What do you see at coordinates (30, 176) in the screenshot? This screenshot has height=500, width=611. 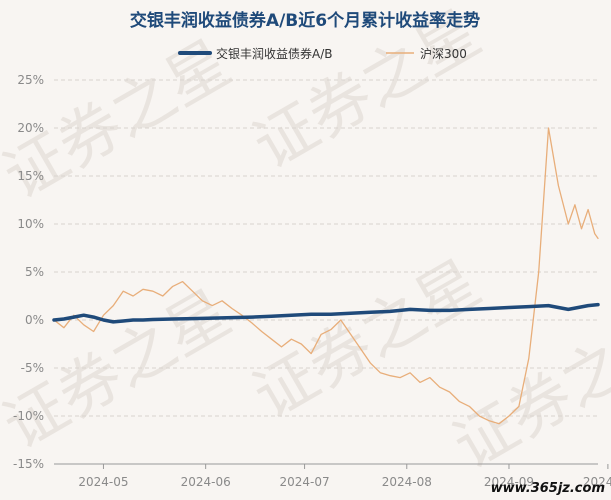 I see `y-tick-label: 15%` at bounding box center [30, 176].